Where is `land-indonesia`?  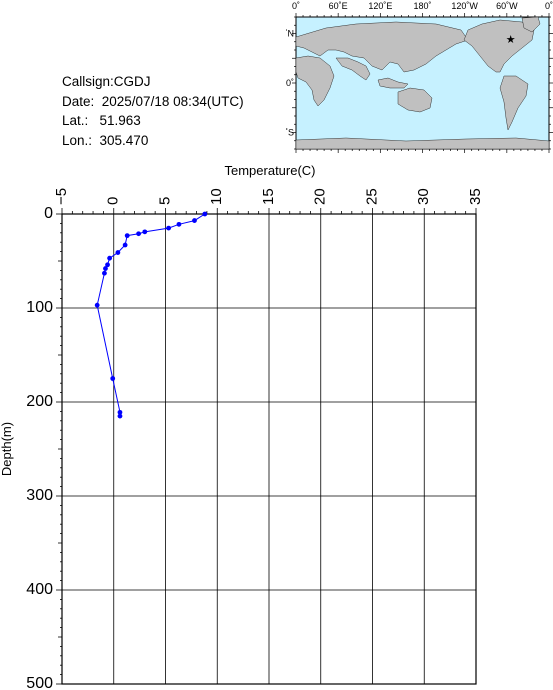
land-indonesia is located at coordinates (393, 83).